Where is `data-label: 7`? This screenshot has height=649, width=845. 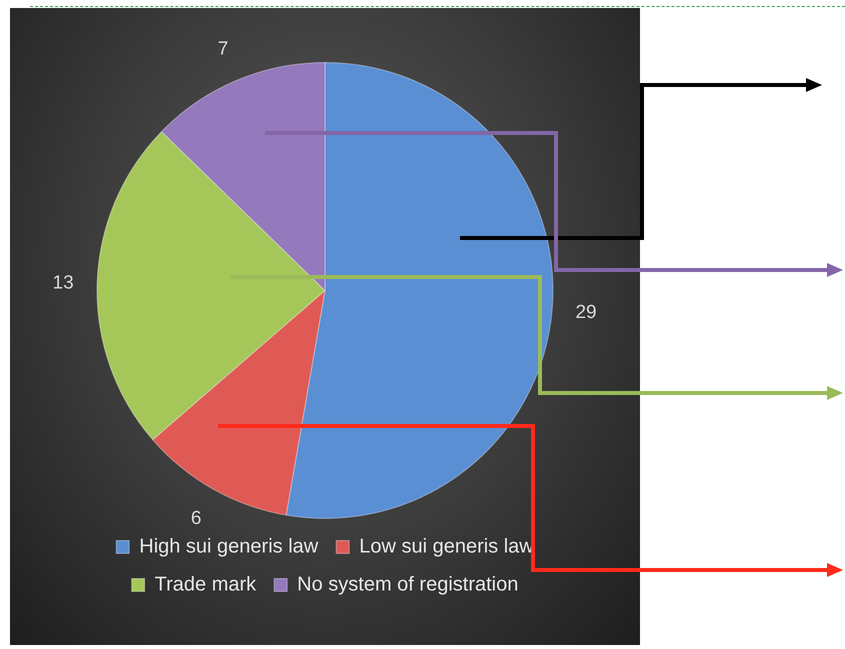
data-label: 7 is located at coordinates (223, 49).